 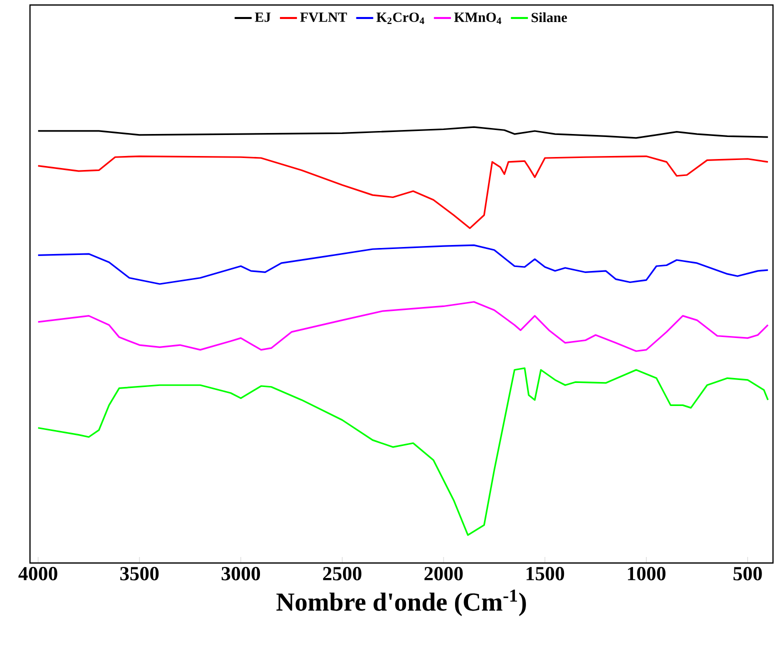 I want to click on x-tick-label: 3500, so click(x=139, y=573).